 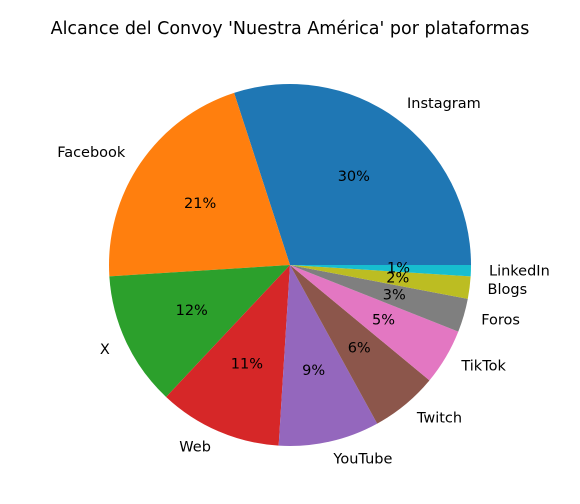 I want to click on percentage-label-youtube: 9%, so click(x=313, y=371).